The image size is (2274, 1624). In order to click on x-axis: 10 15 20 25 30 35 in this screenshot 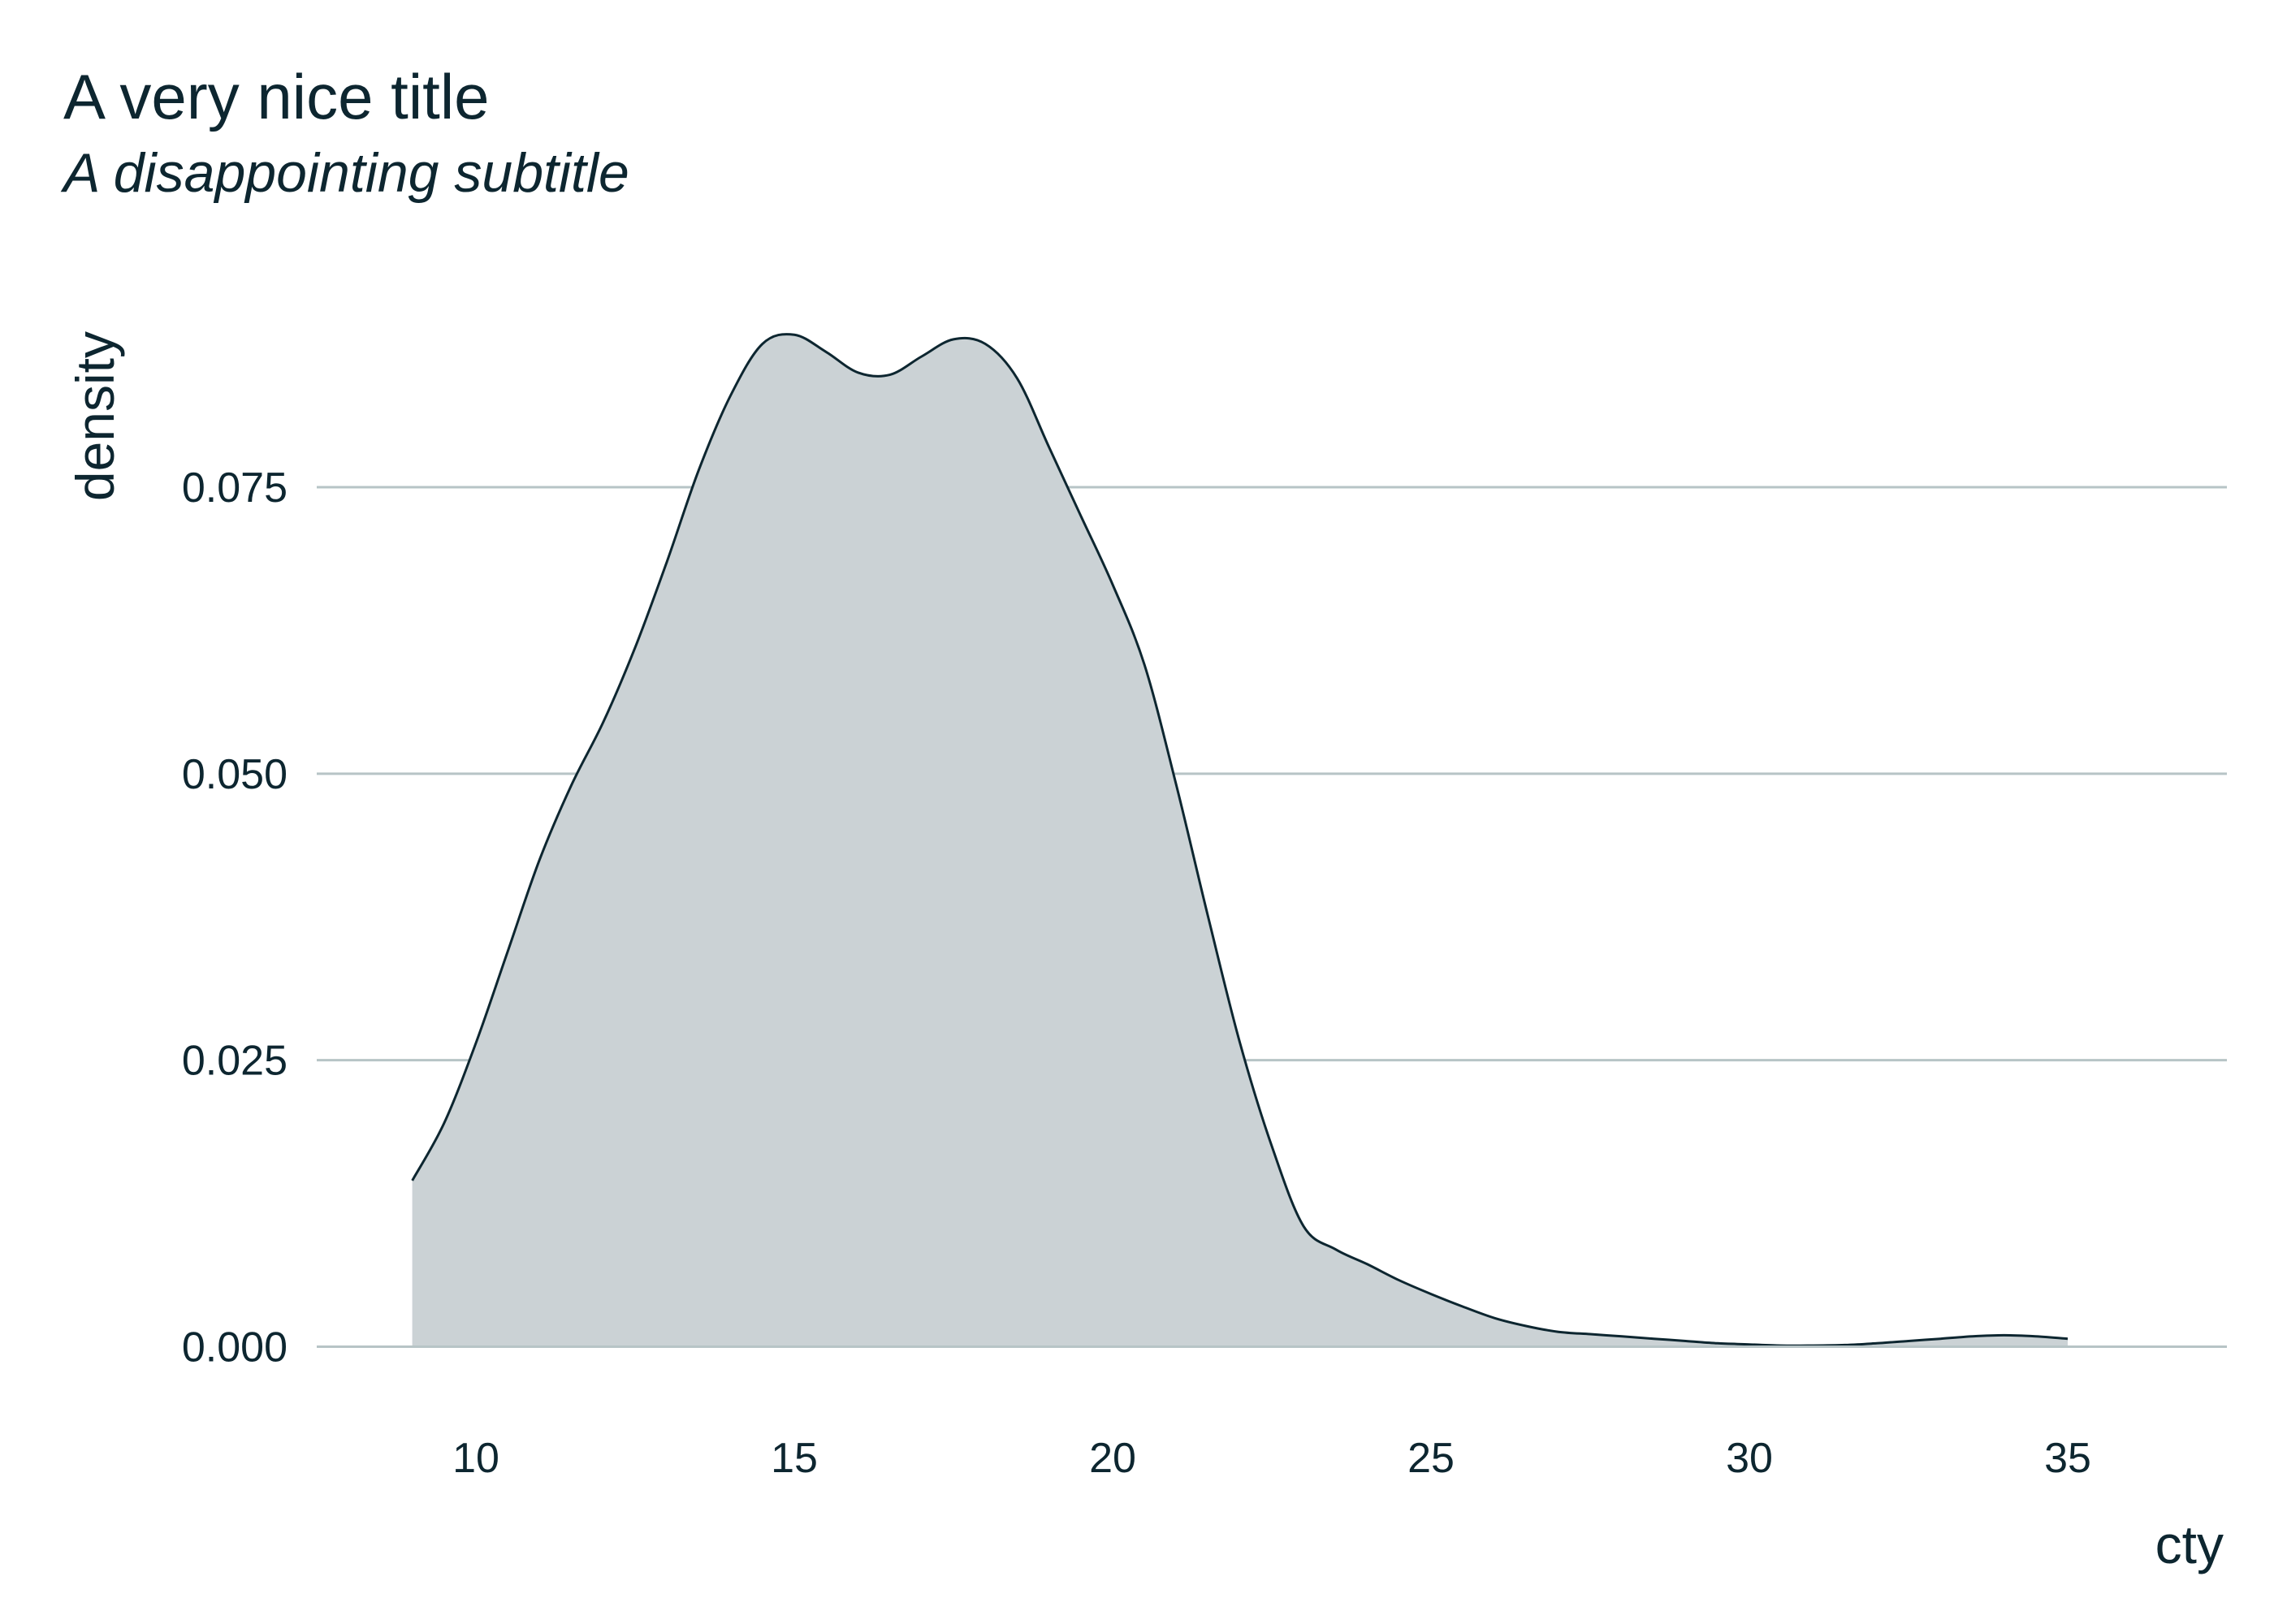, I will do `click(1271, 1459)`.